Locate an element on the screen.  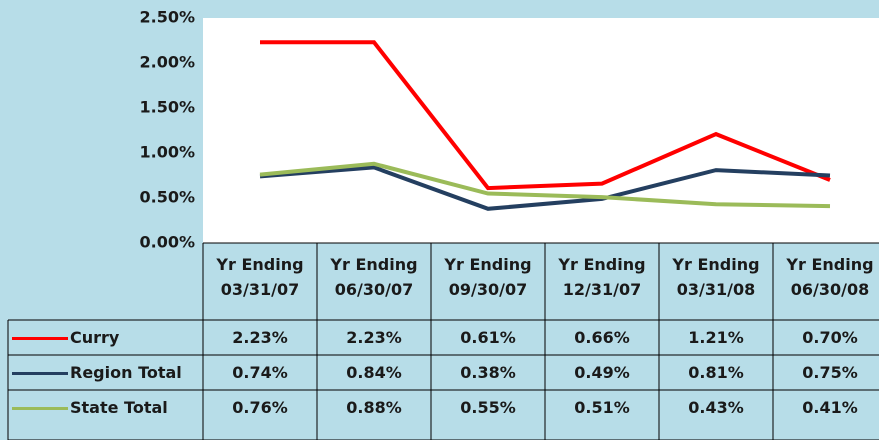
value-label: 0.70% is located at coordinates (830, 337).